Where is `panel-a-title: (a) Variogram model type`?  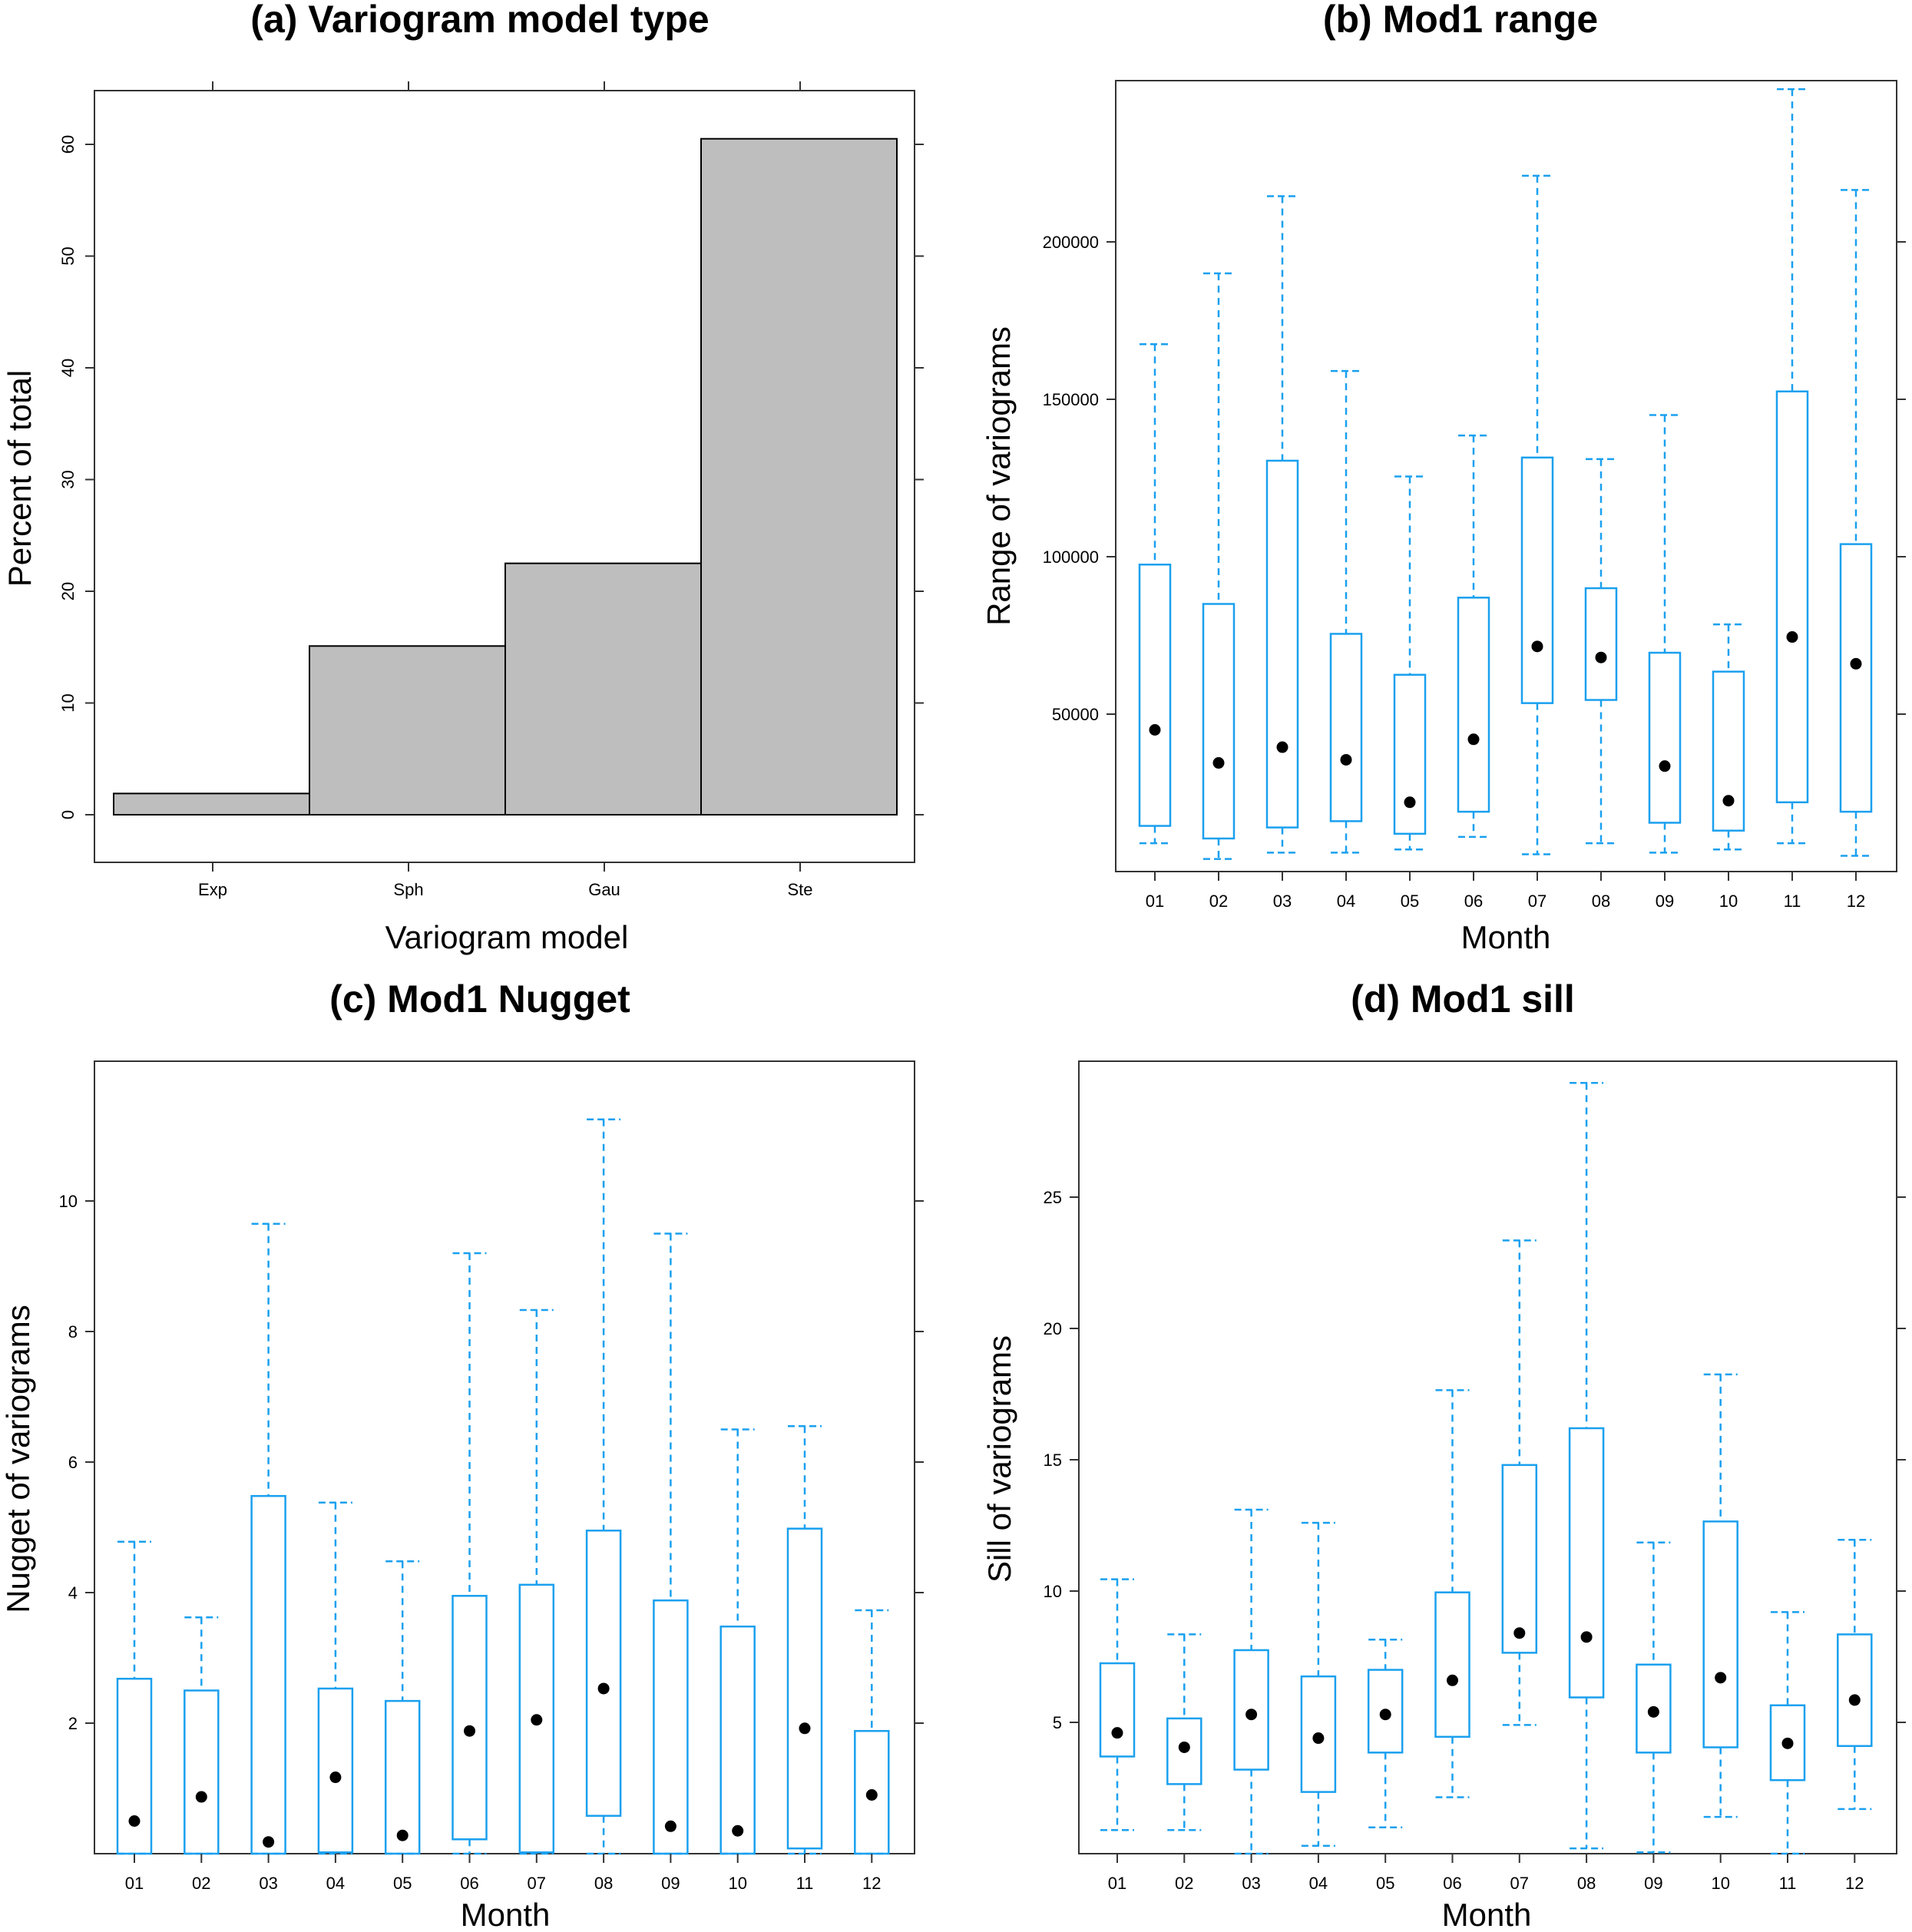 panel-a-title: (a) Variogram model type is located at coordinates (479, 20).